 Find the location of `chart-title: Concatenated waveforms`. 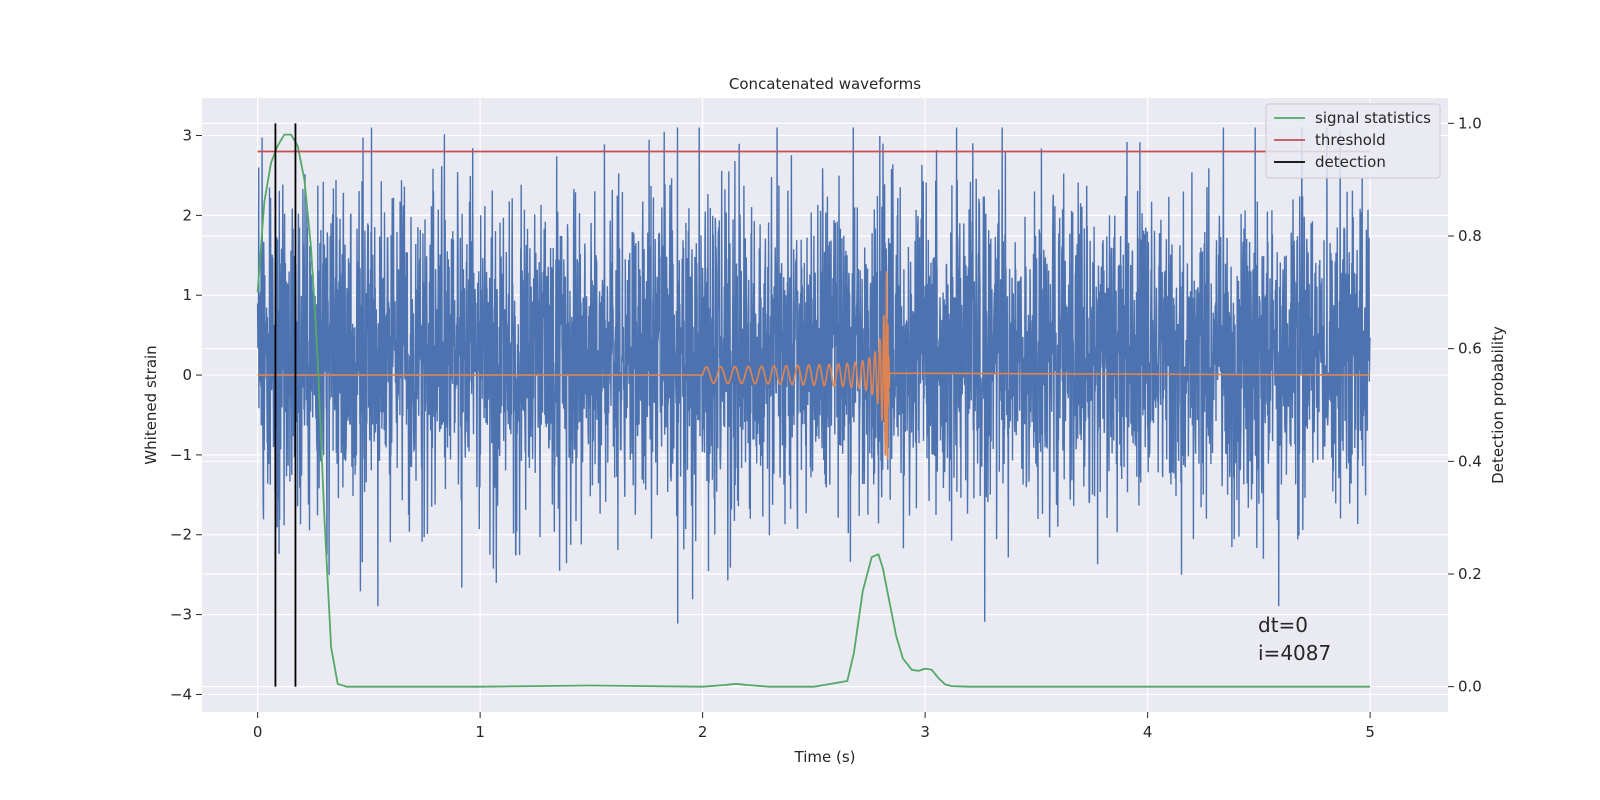

chart-title: Concatenated waveforms is located at coordinates (825, 84).